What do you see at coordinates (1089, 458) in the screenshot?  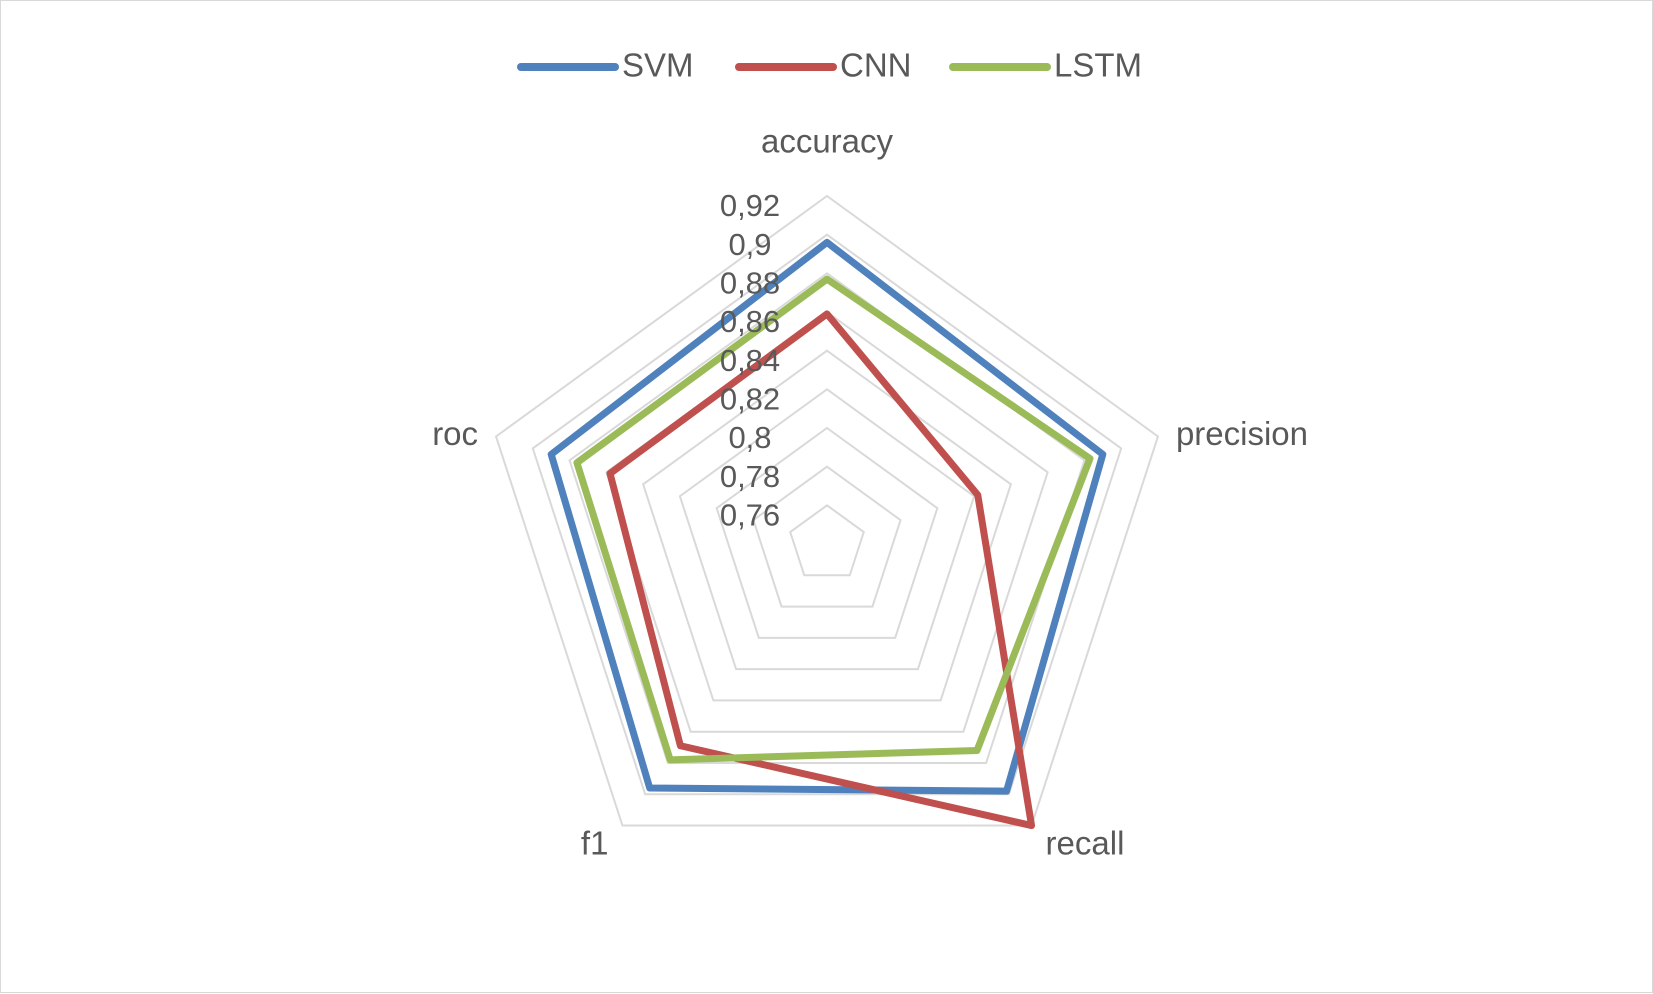 I see `data-point-lstm-precision` at bounding box center [1089, 458].